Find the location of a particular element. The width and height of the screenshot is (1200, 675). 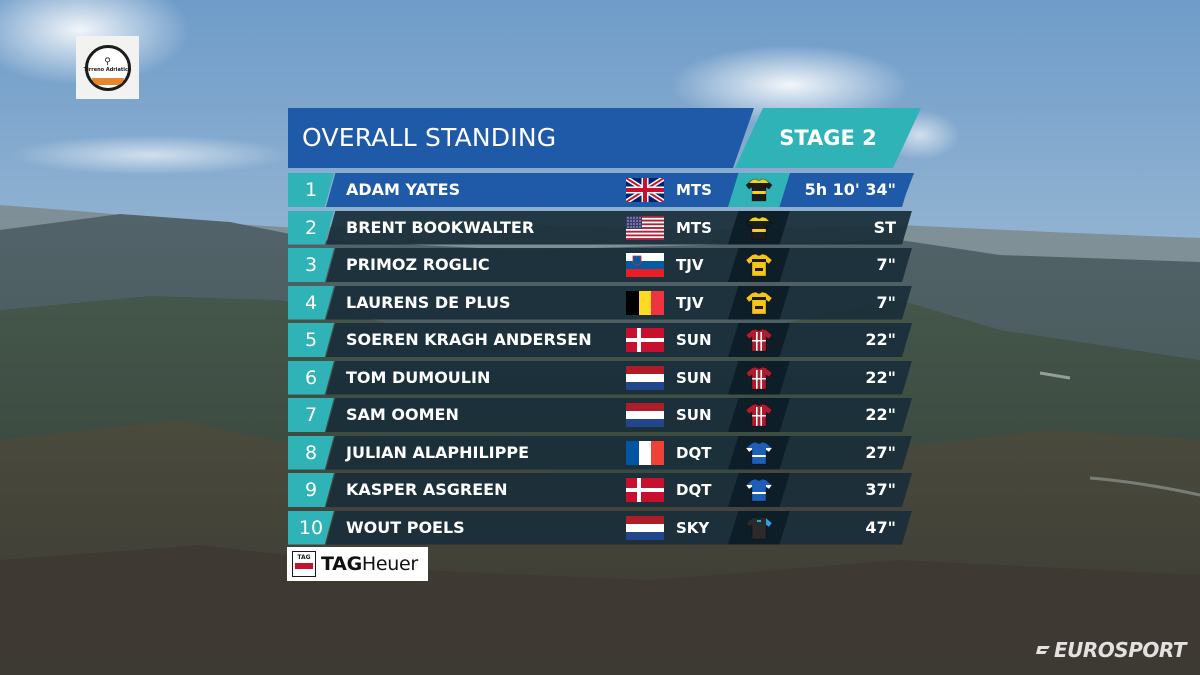

standings-title-banner: OVERALL STANDING is located at coordinates (521, 138).